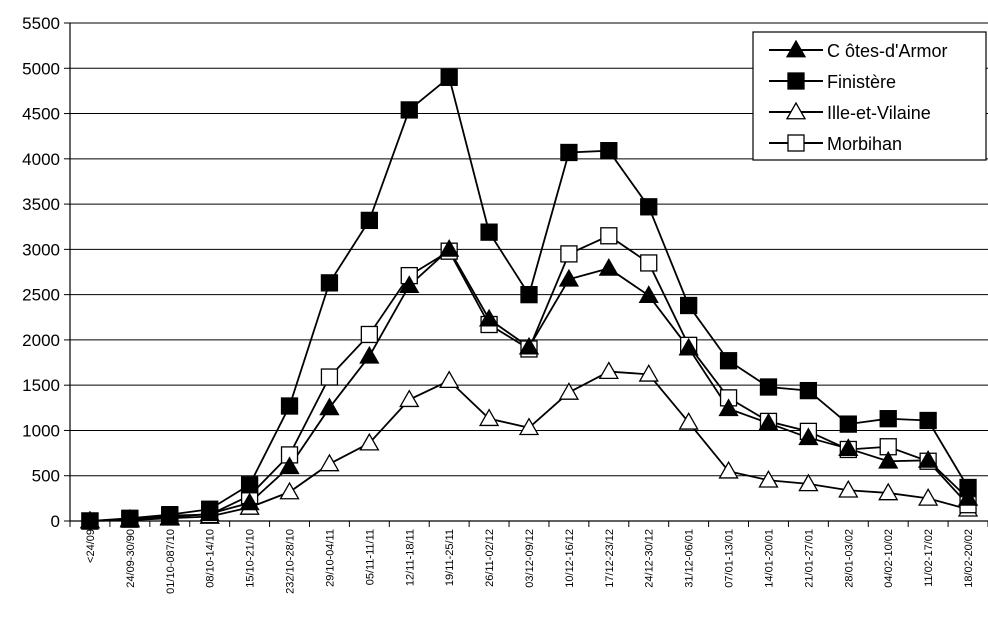 Image resolution: width=988 pixels, height=618 pixels. I want to click on y-tick-label: 0, so click(55, 521).